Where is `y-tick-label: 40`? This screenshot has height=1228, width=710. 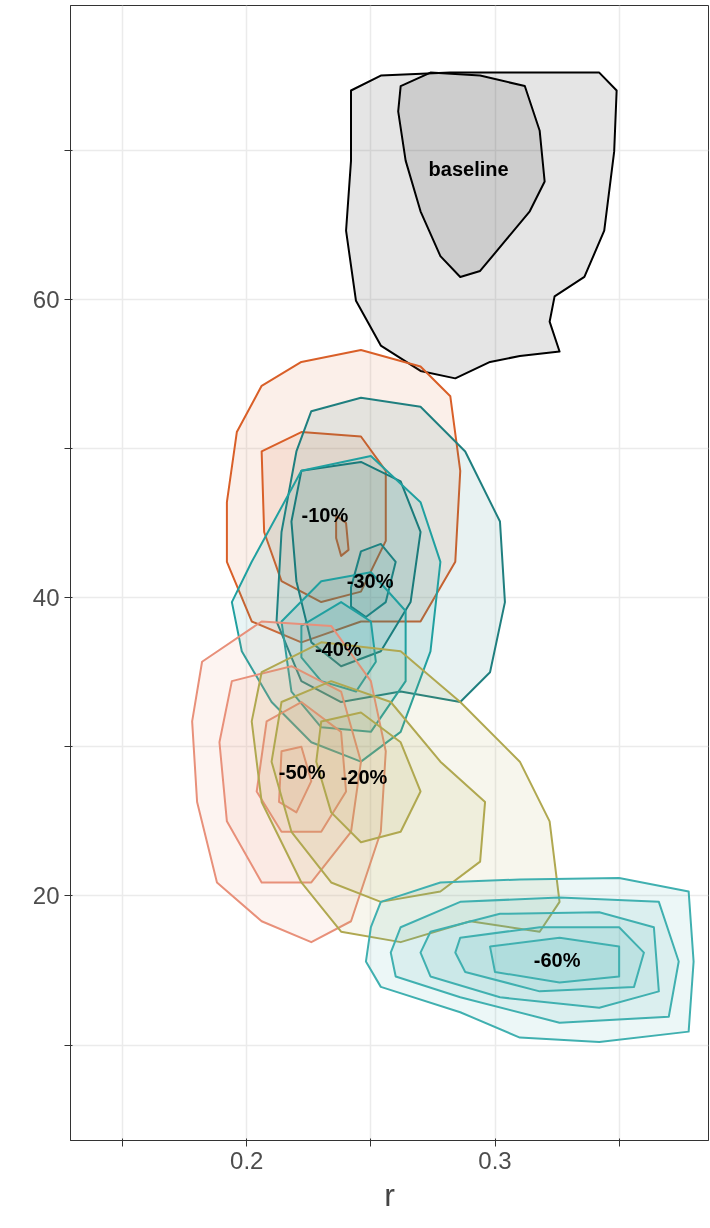
y-tick-label: 40 is located at coordinates (46, 598).